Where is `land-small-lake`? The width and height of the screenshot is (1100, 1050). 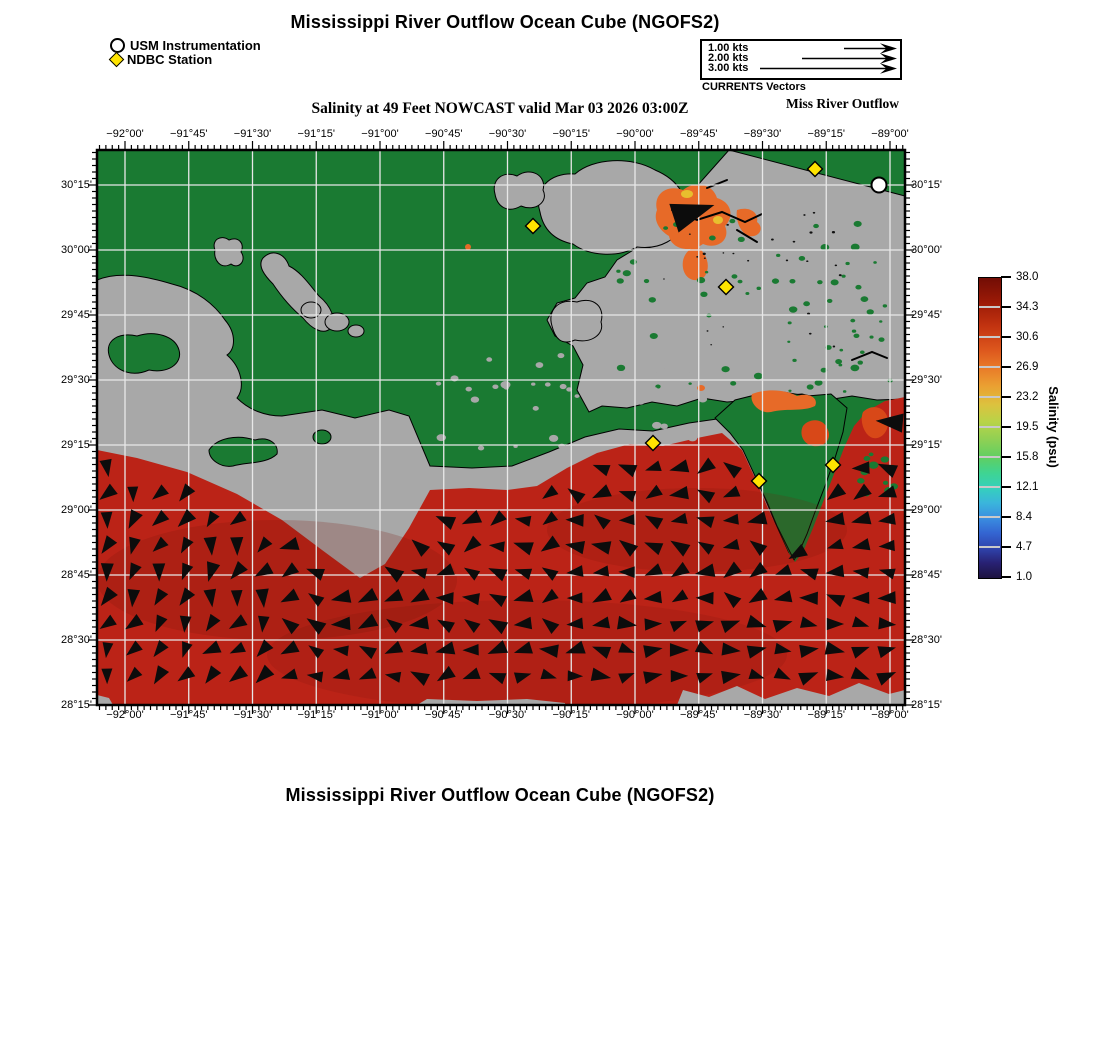 land-small-lake is located at coordinates (337, 322).